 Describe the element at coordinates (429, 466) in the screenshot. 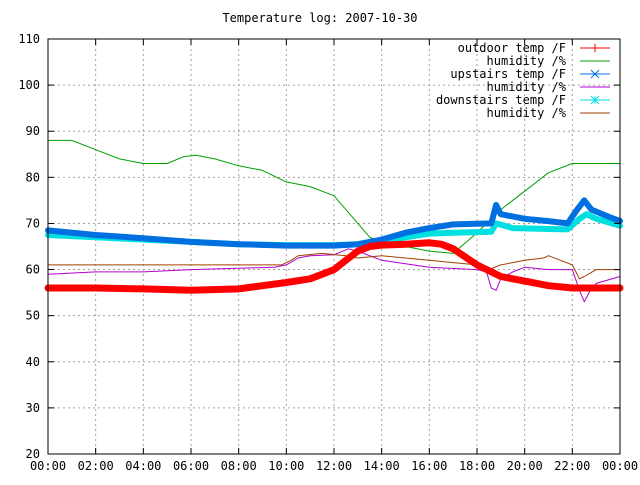

I see `x-tick-label: 16:00` at that location.